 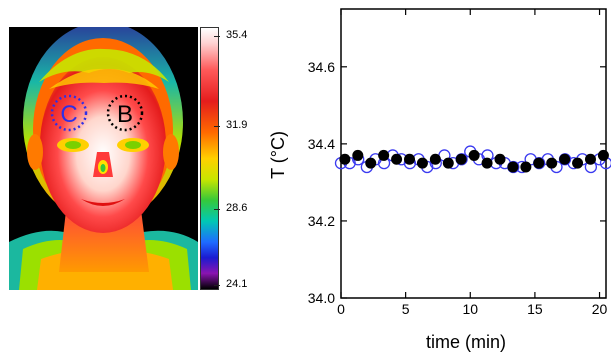 I want to click on region-c-label: C, so click(x=68, y=114).